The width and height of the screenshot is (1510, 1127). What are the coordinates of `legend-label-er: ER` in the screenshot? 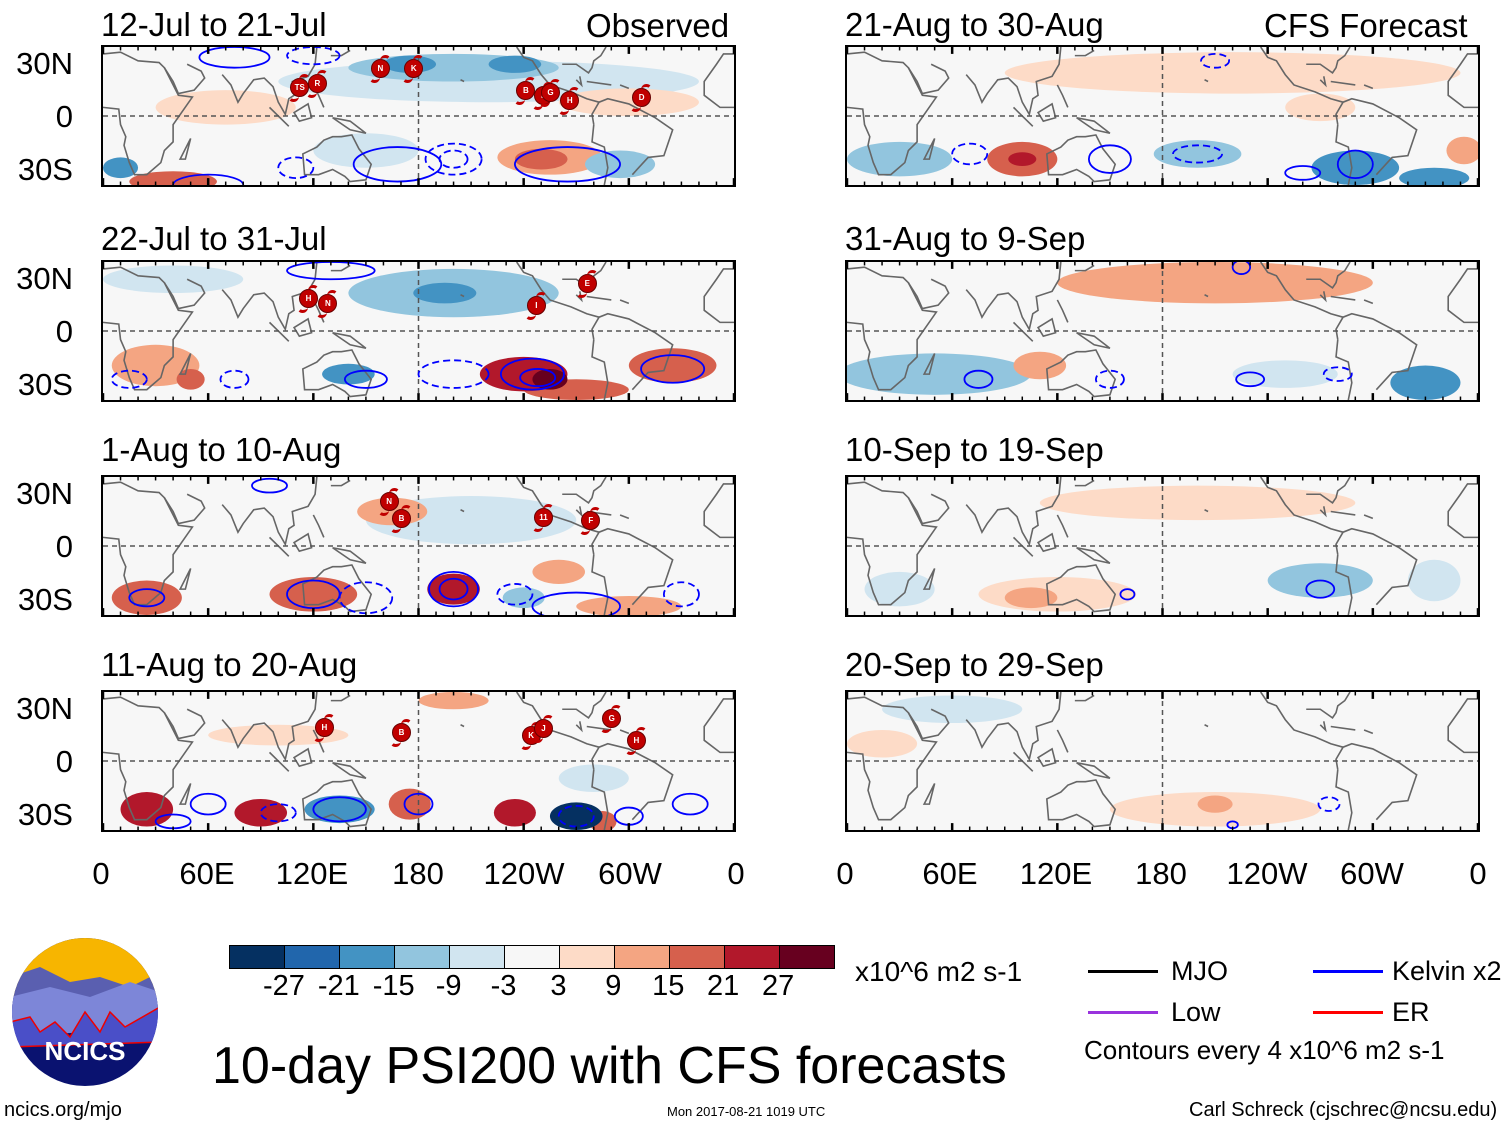 It's located at (1411, 1012).